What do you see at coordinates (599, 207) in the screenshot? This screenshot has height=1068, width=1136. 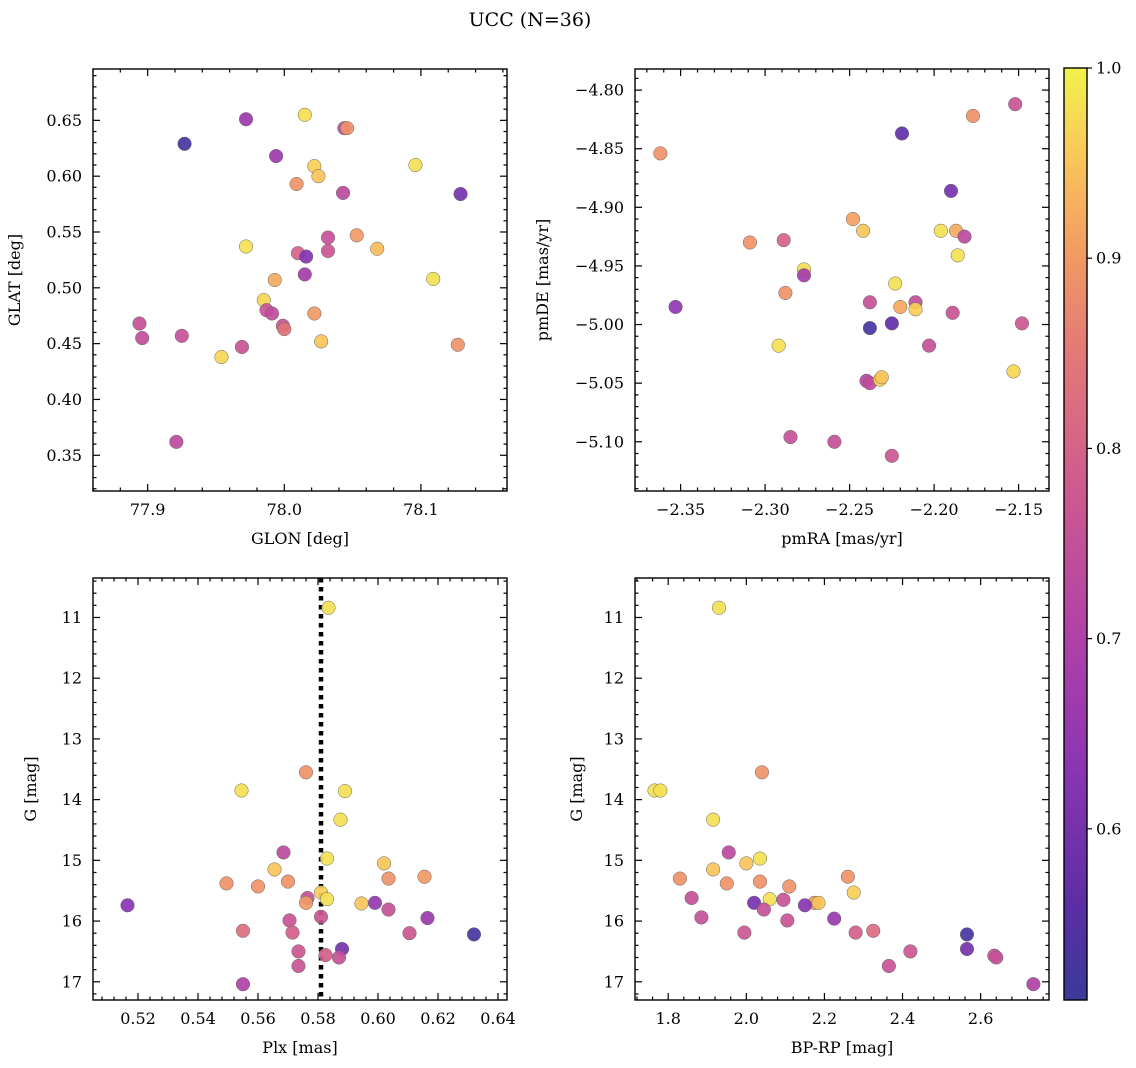 I see `y-tick-label: −4.90` at bounding box center [599, 207].